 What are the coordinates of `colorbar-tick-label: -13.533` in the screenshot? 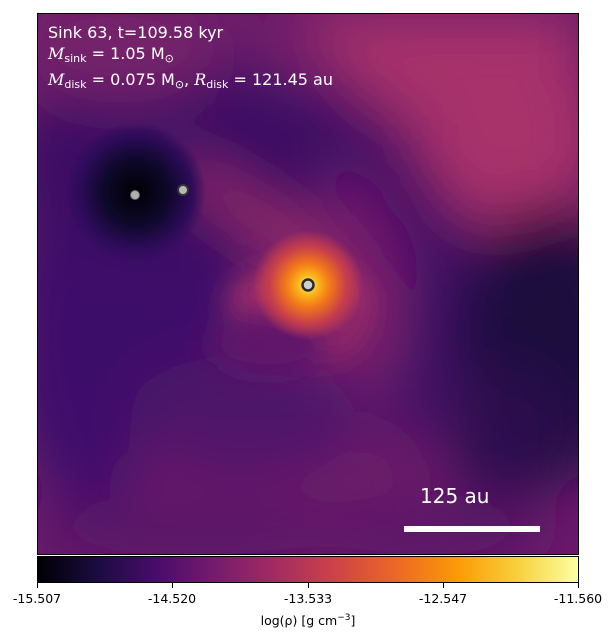 It's located at (308, 598).